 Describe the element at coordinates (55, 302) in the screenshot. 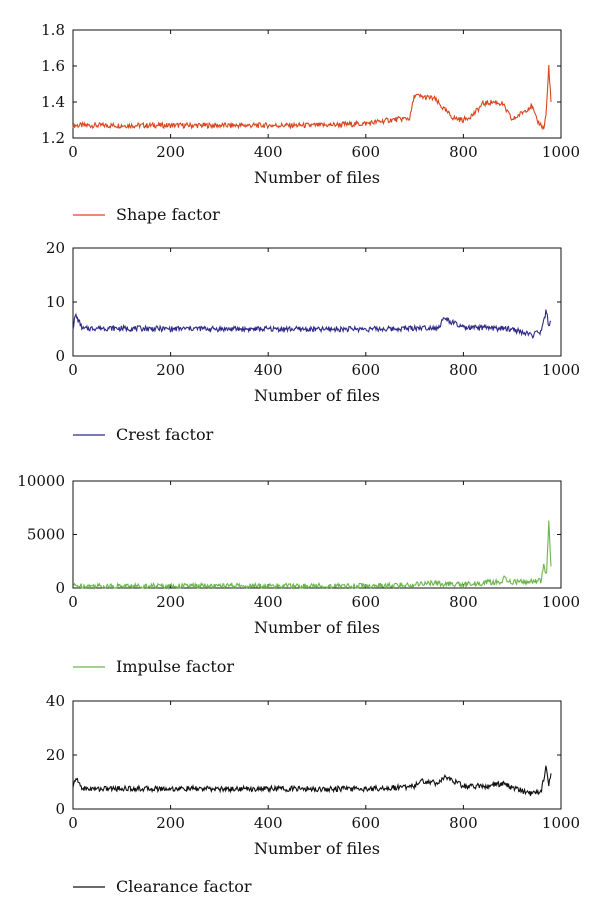

I see `y-tick-label: 10` at that location.